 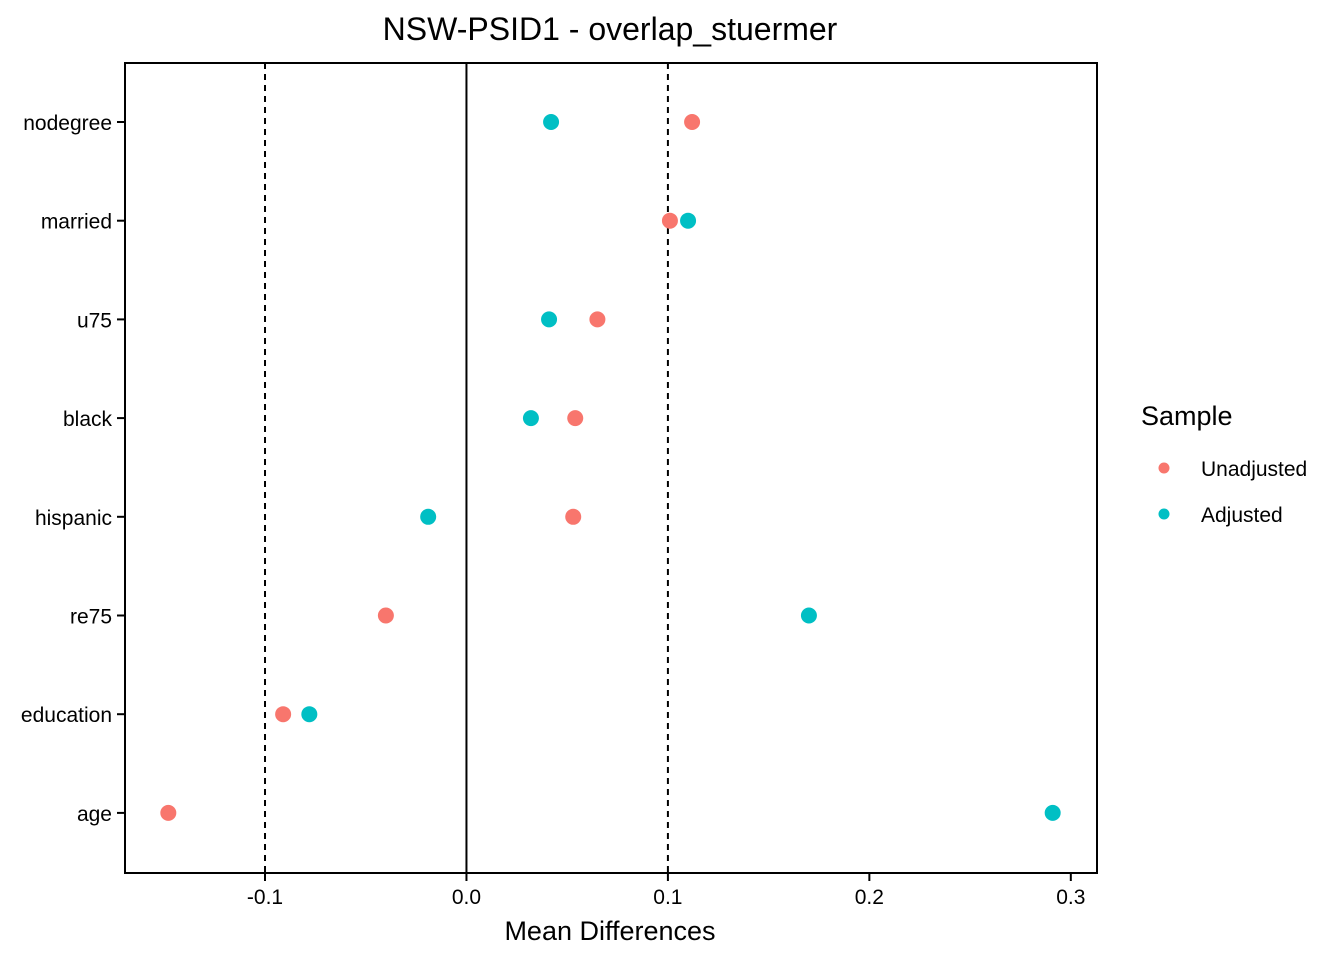 What do you see at coordinates (669, 220) in the screenshot?
I see `unadjusted-point-married` at bounding box center [669, 220].